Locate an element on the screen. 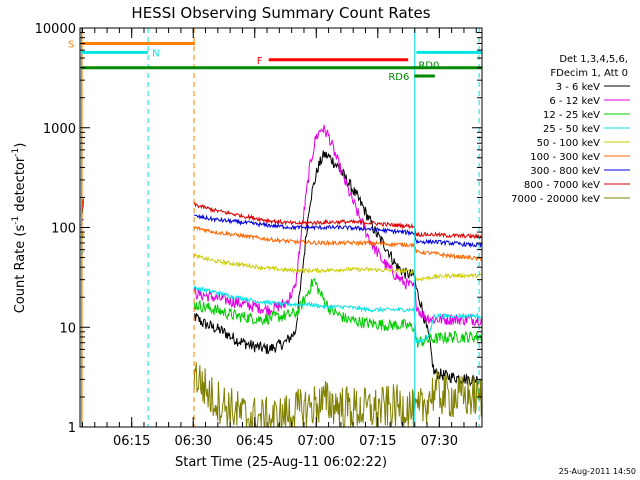  x-tick-label: 06:15 is located at coordinates (131, 441).